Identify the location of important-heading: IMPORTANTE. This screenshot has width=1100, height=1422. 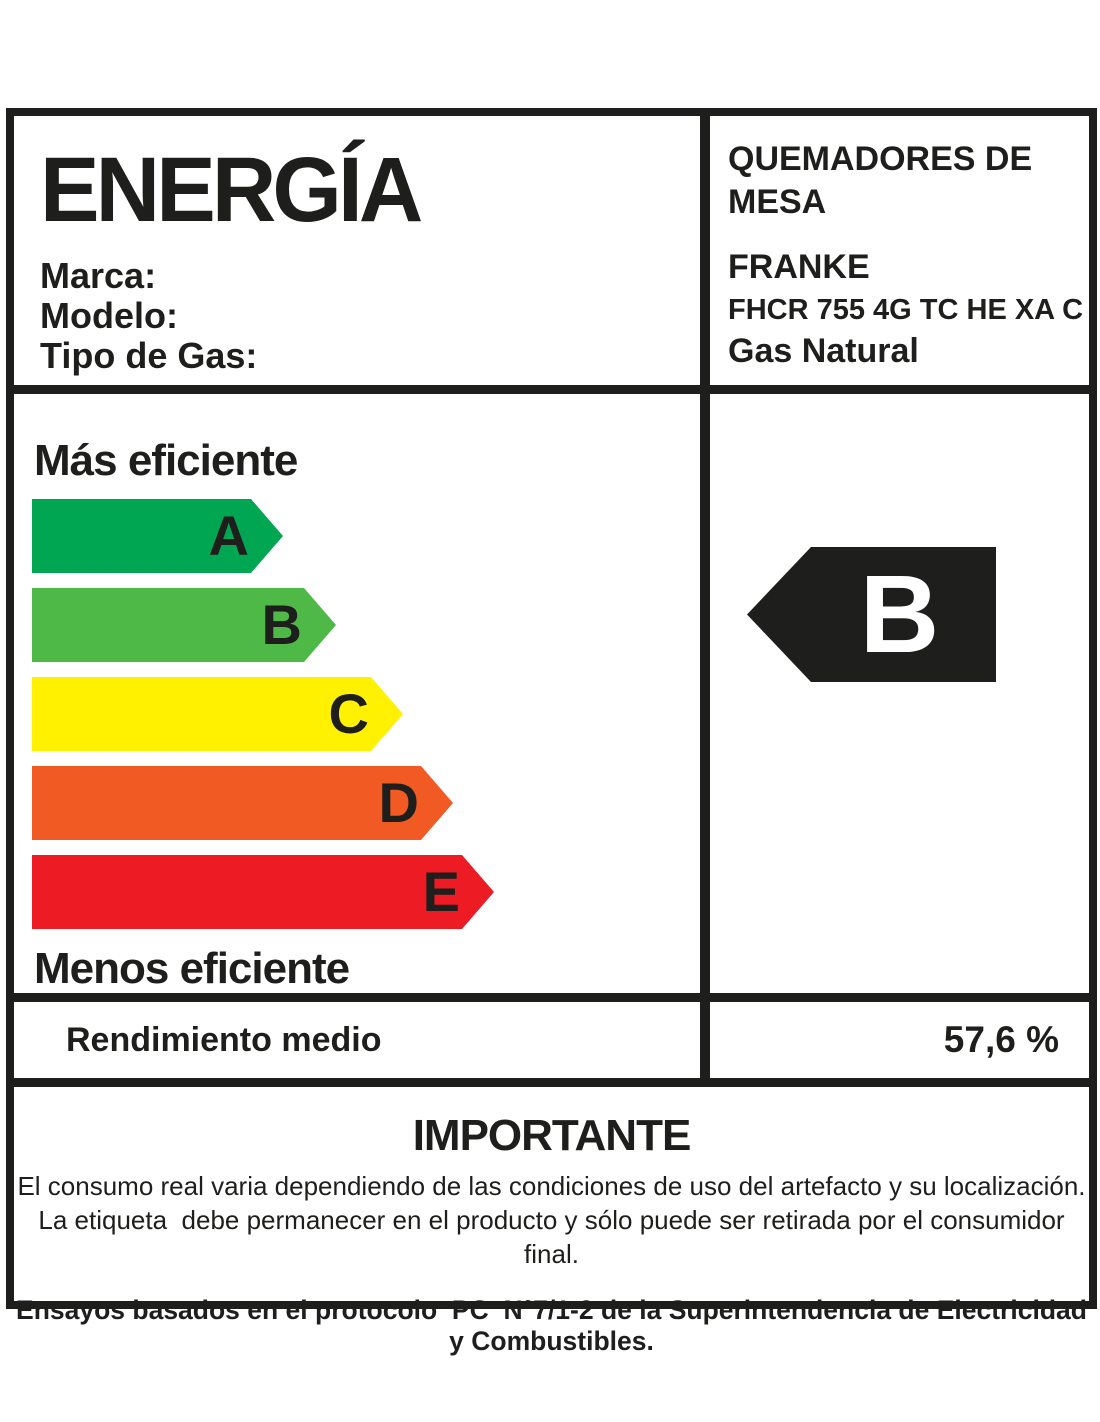
(552, 1135).